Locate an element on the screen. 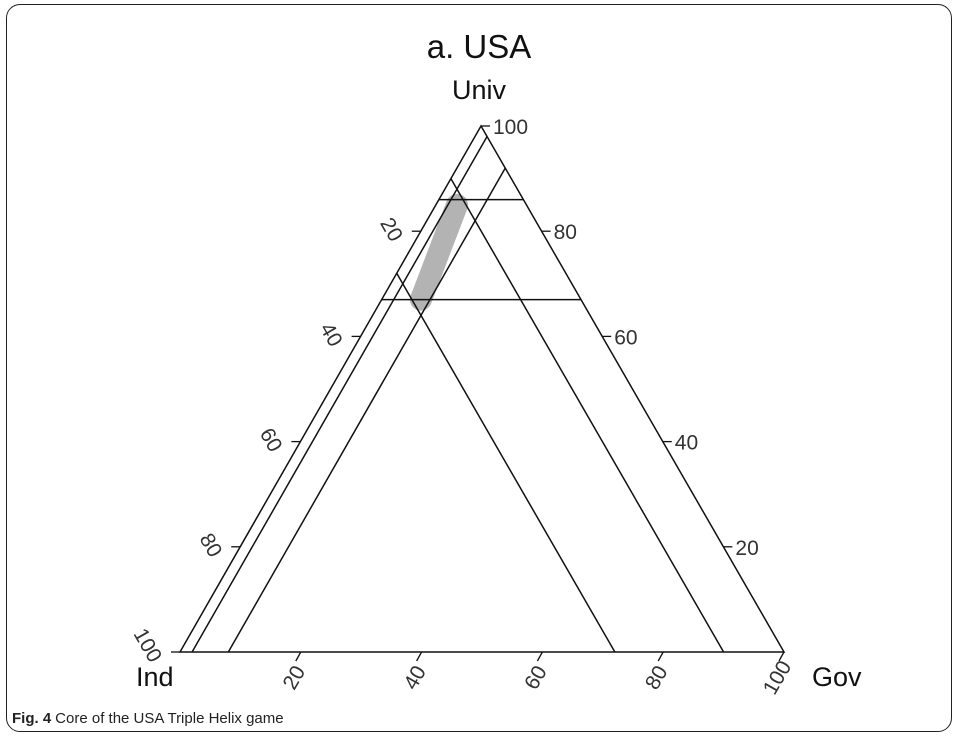  ind-tick-label: 80 is located at coordinates (211, 545).